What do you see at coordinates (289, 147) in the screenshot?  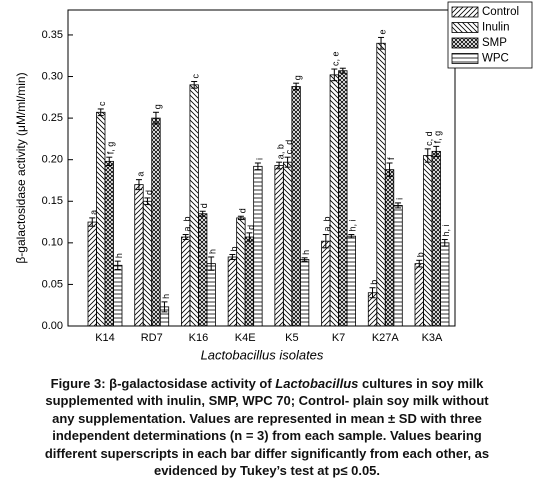 I see `significance-label: c, d` at bounding box center [289, 147].